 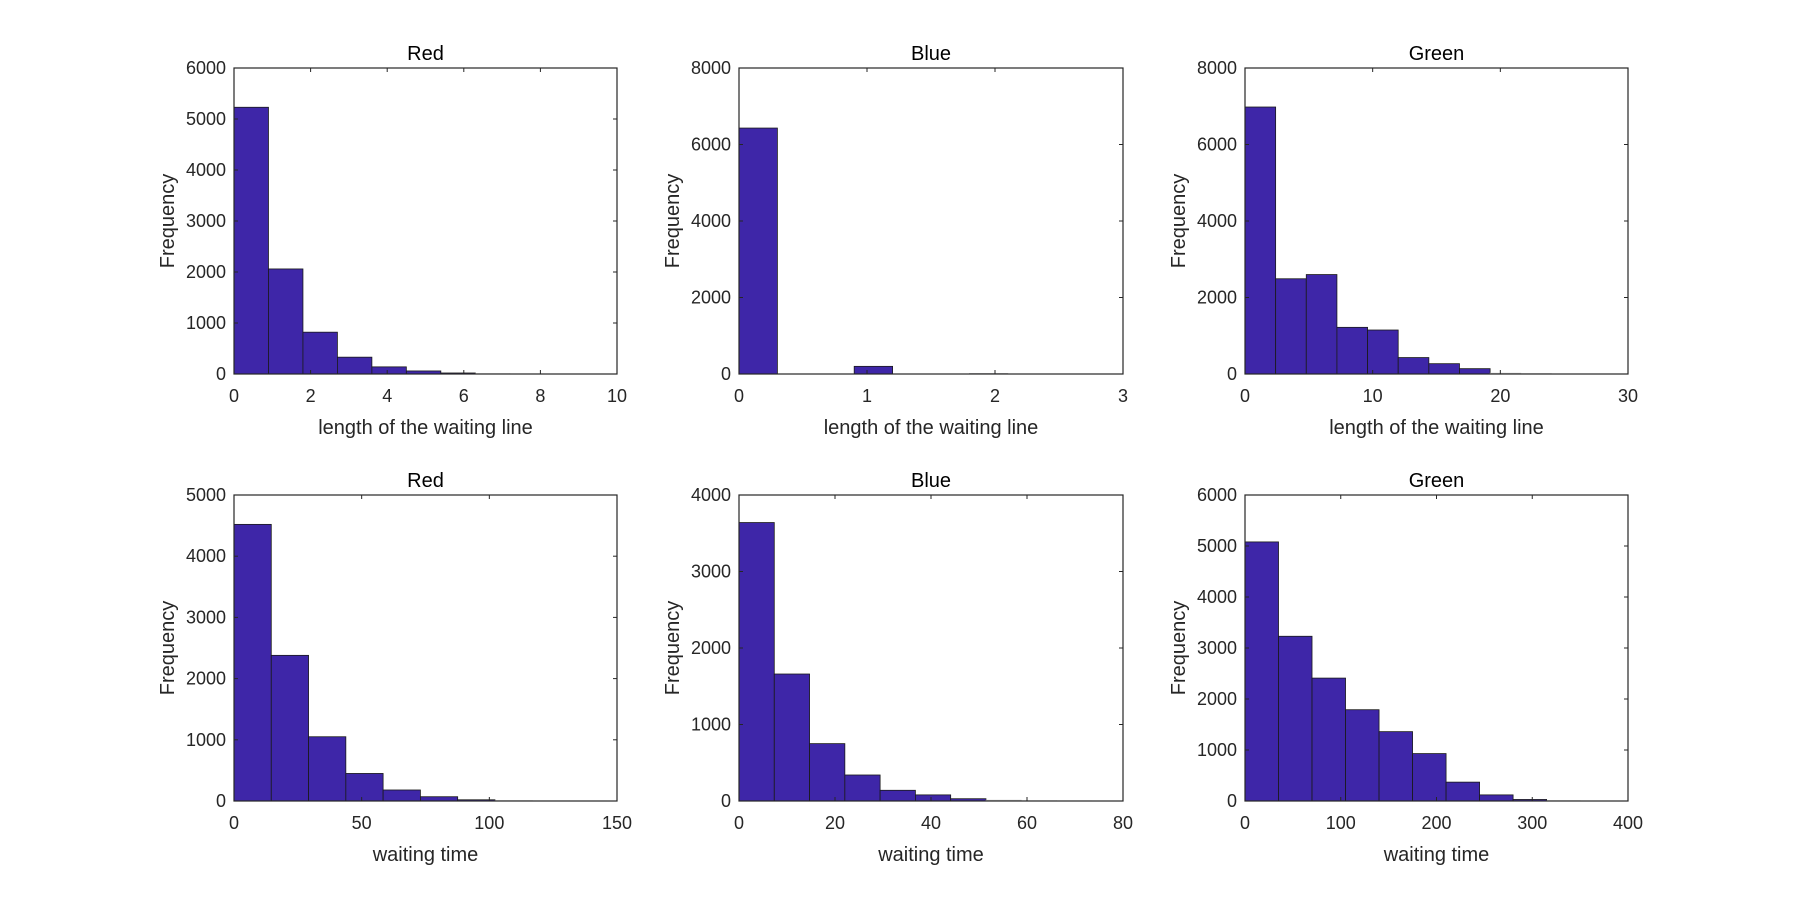 I want to click on x-tick-label: 1, so click(x=867, y=396).